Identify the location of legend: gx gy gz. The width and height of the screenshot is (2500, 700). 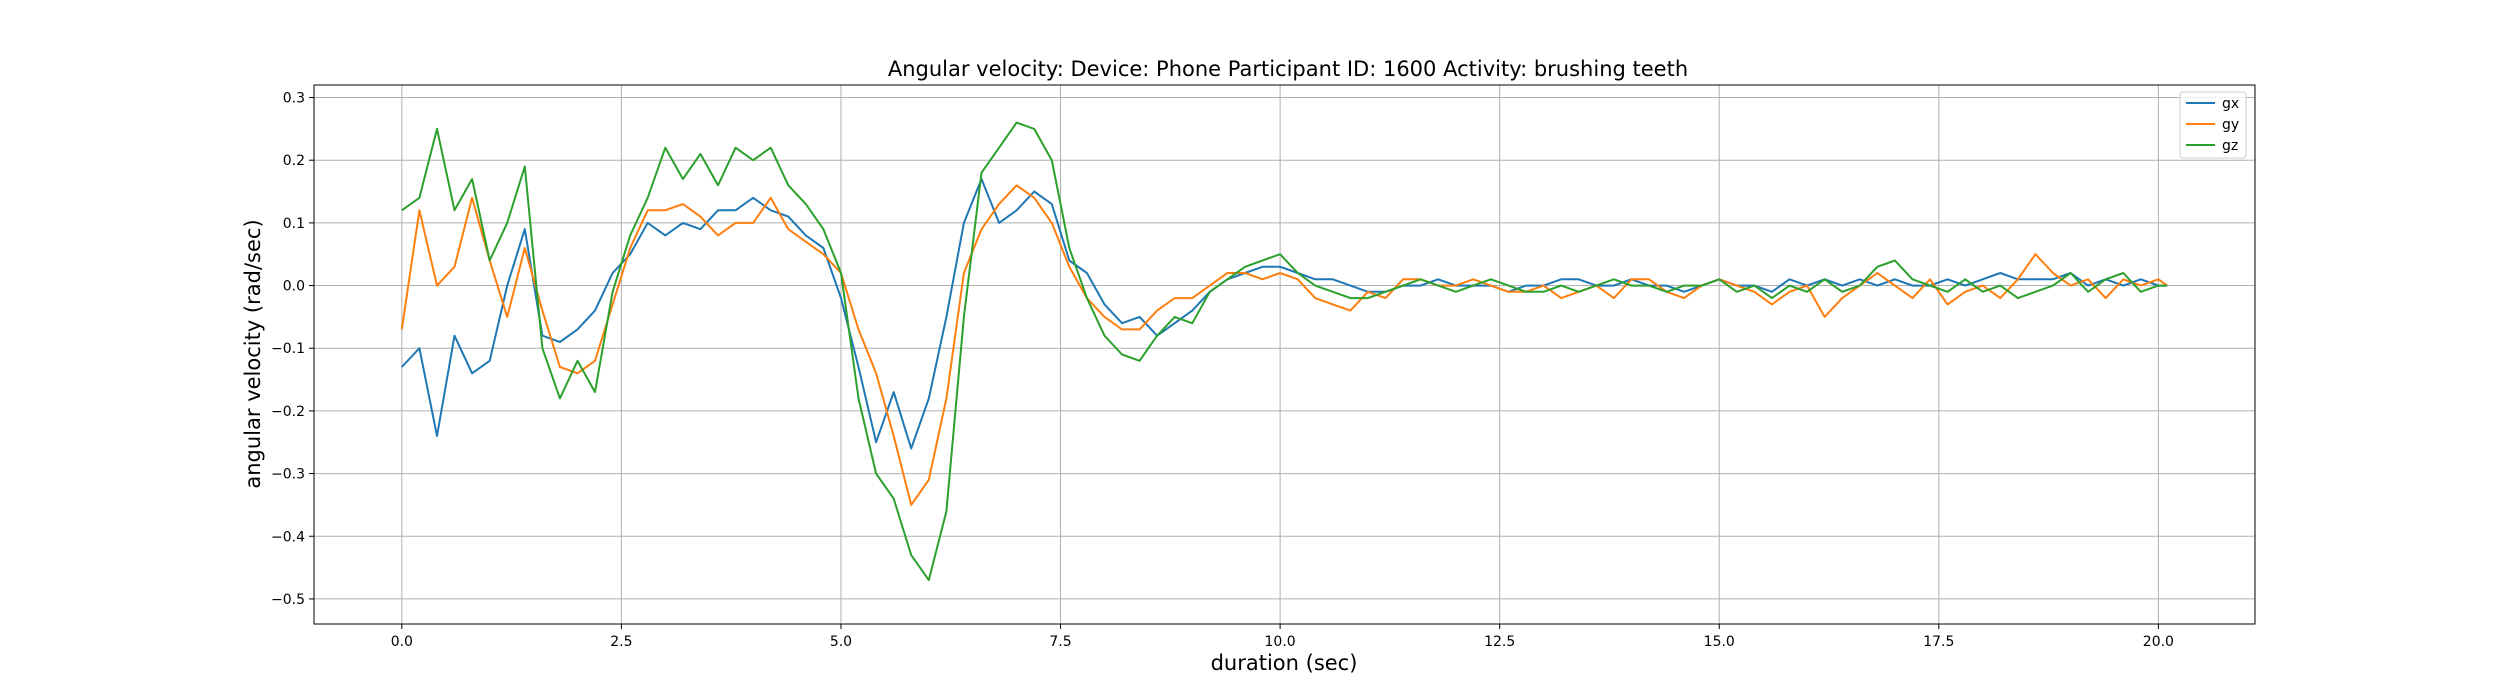
(2213, 125).